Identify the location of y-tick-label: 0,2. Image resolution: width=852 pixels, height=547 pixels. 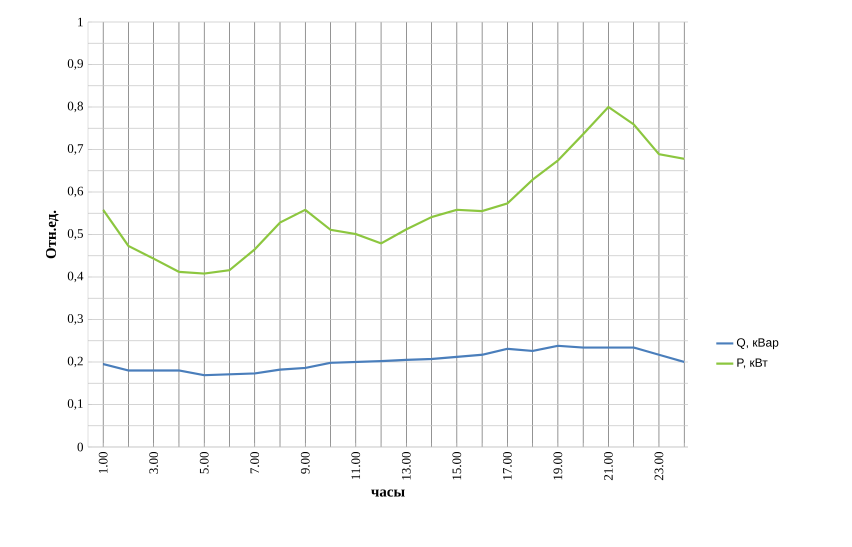
(75, 362).